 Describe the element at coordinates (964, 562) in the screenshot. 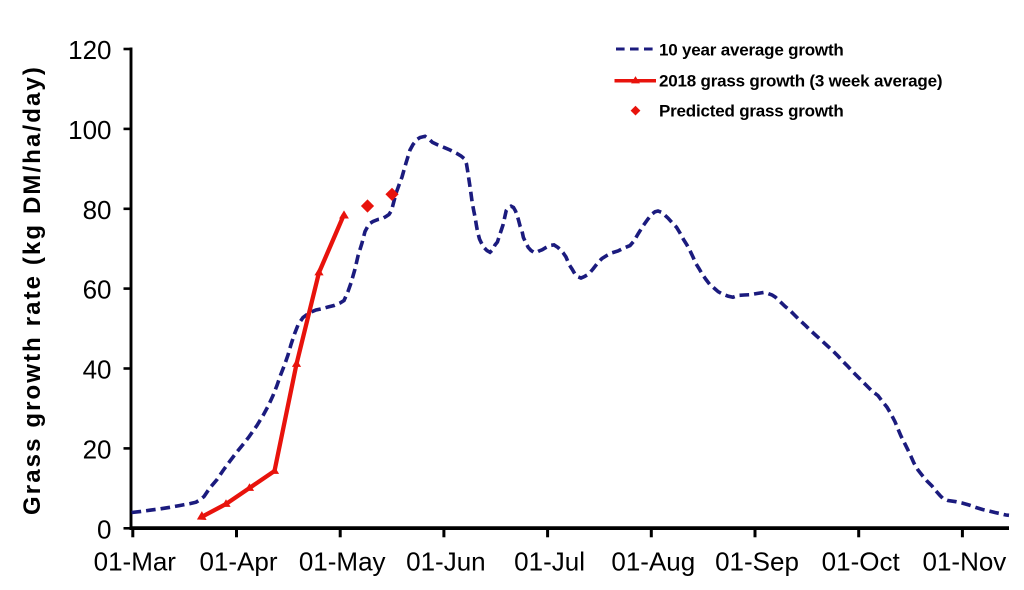

I see `svg-text: 01-Nov` at that location.